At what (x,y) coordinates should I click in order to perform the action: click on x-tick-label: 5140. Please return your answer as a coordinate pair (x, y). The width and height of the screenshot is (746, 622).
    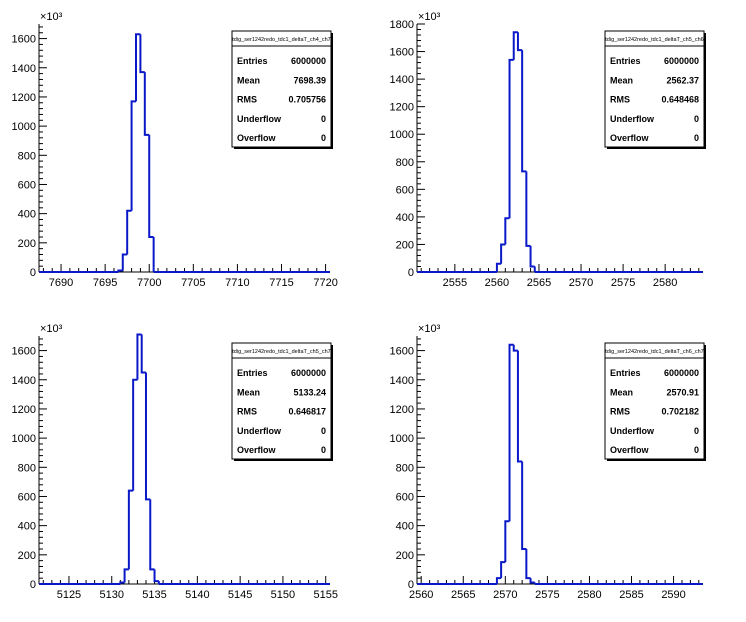
    Looking at the image, I should click on (197, 595).